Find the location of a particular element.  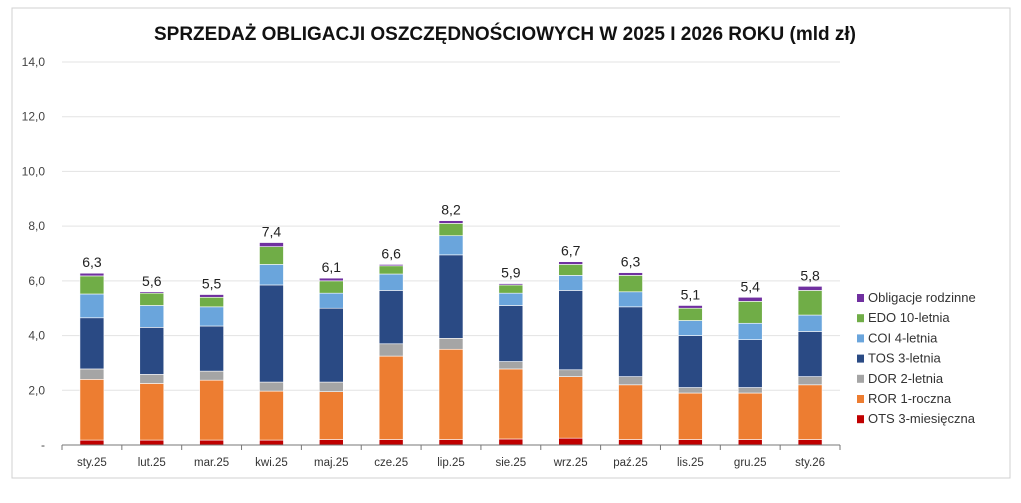

x-tick-label: sty.25 is located at coordinates (92, 463).